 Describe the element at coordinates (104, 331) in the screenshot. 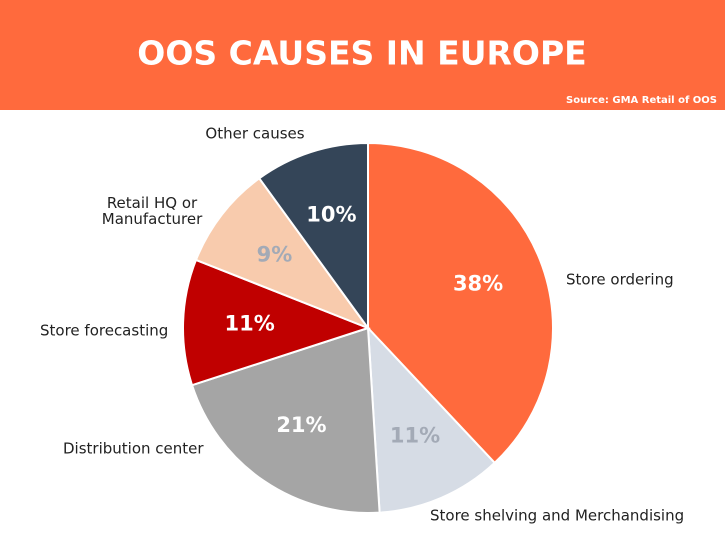

I see `category-label: Store forecasting` at that location.